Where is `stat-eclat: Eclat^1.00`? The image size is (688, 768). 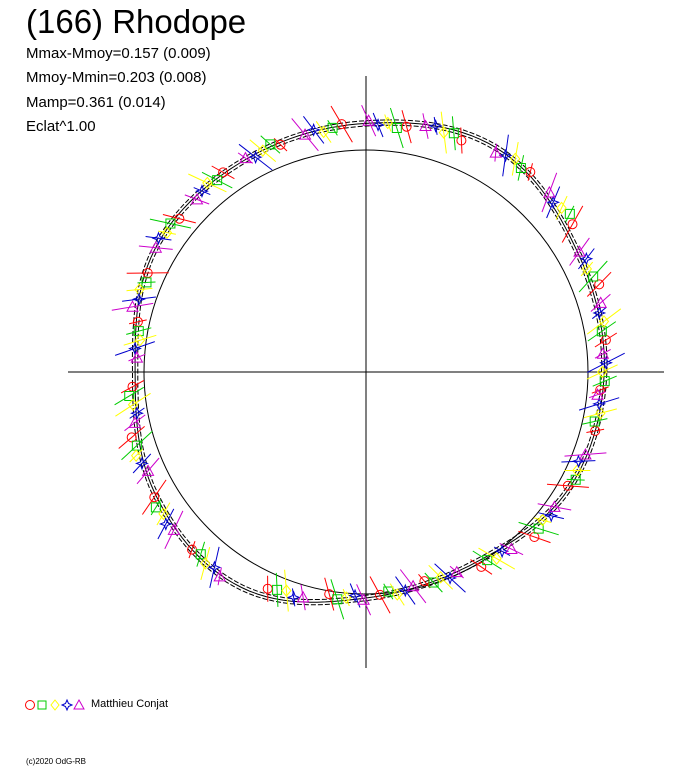 stat-eclat: Eclat^1.00 is located at coordinates (61, 126).